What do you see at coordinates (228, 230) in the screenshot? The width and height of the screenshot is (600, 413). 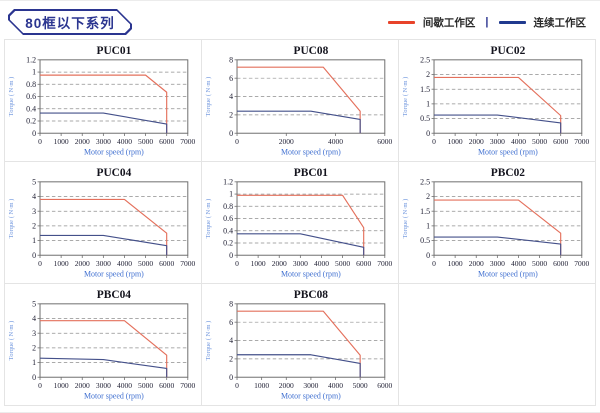 I see `svg-text: 0.4` at bounding box center [228, 230].